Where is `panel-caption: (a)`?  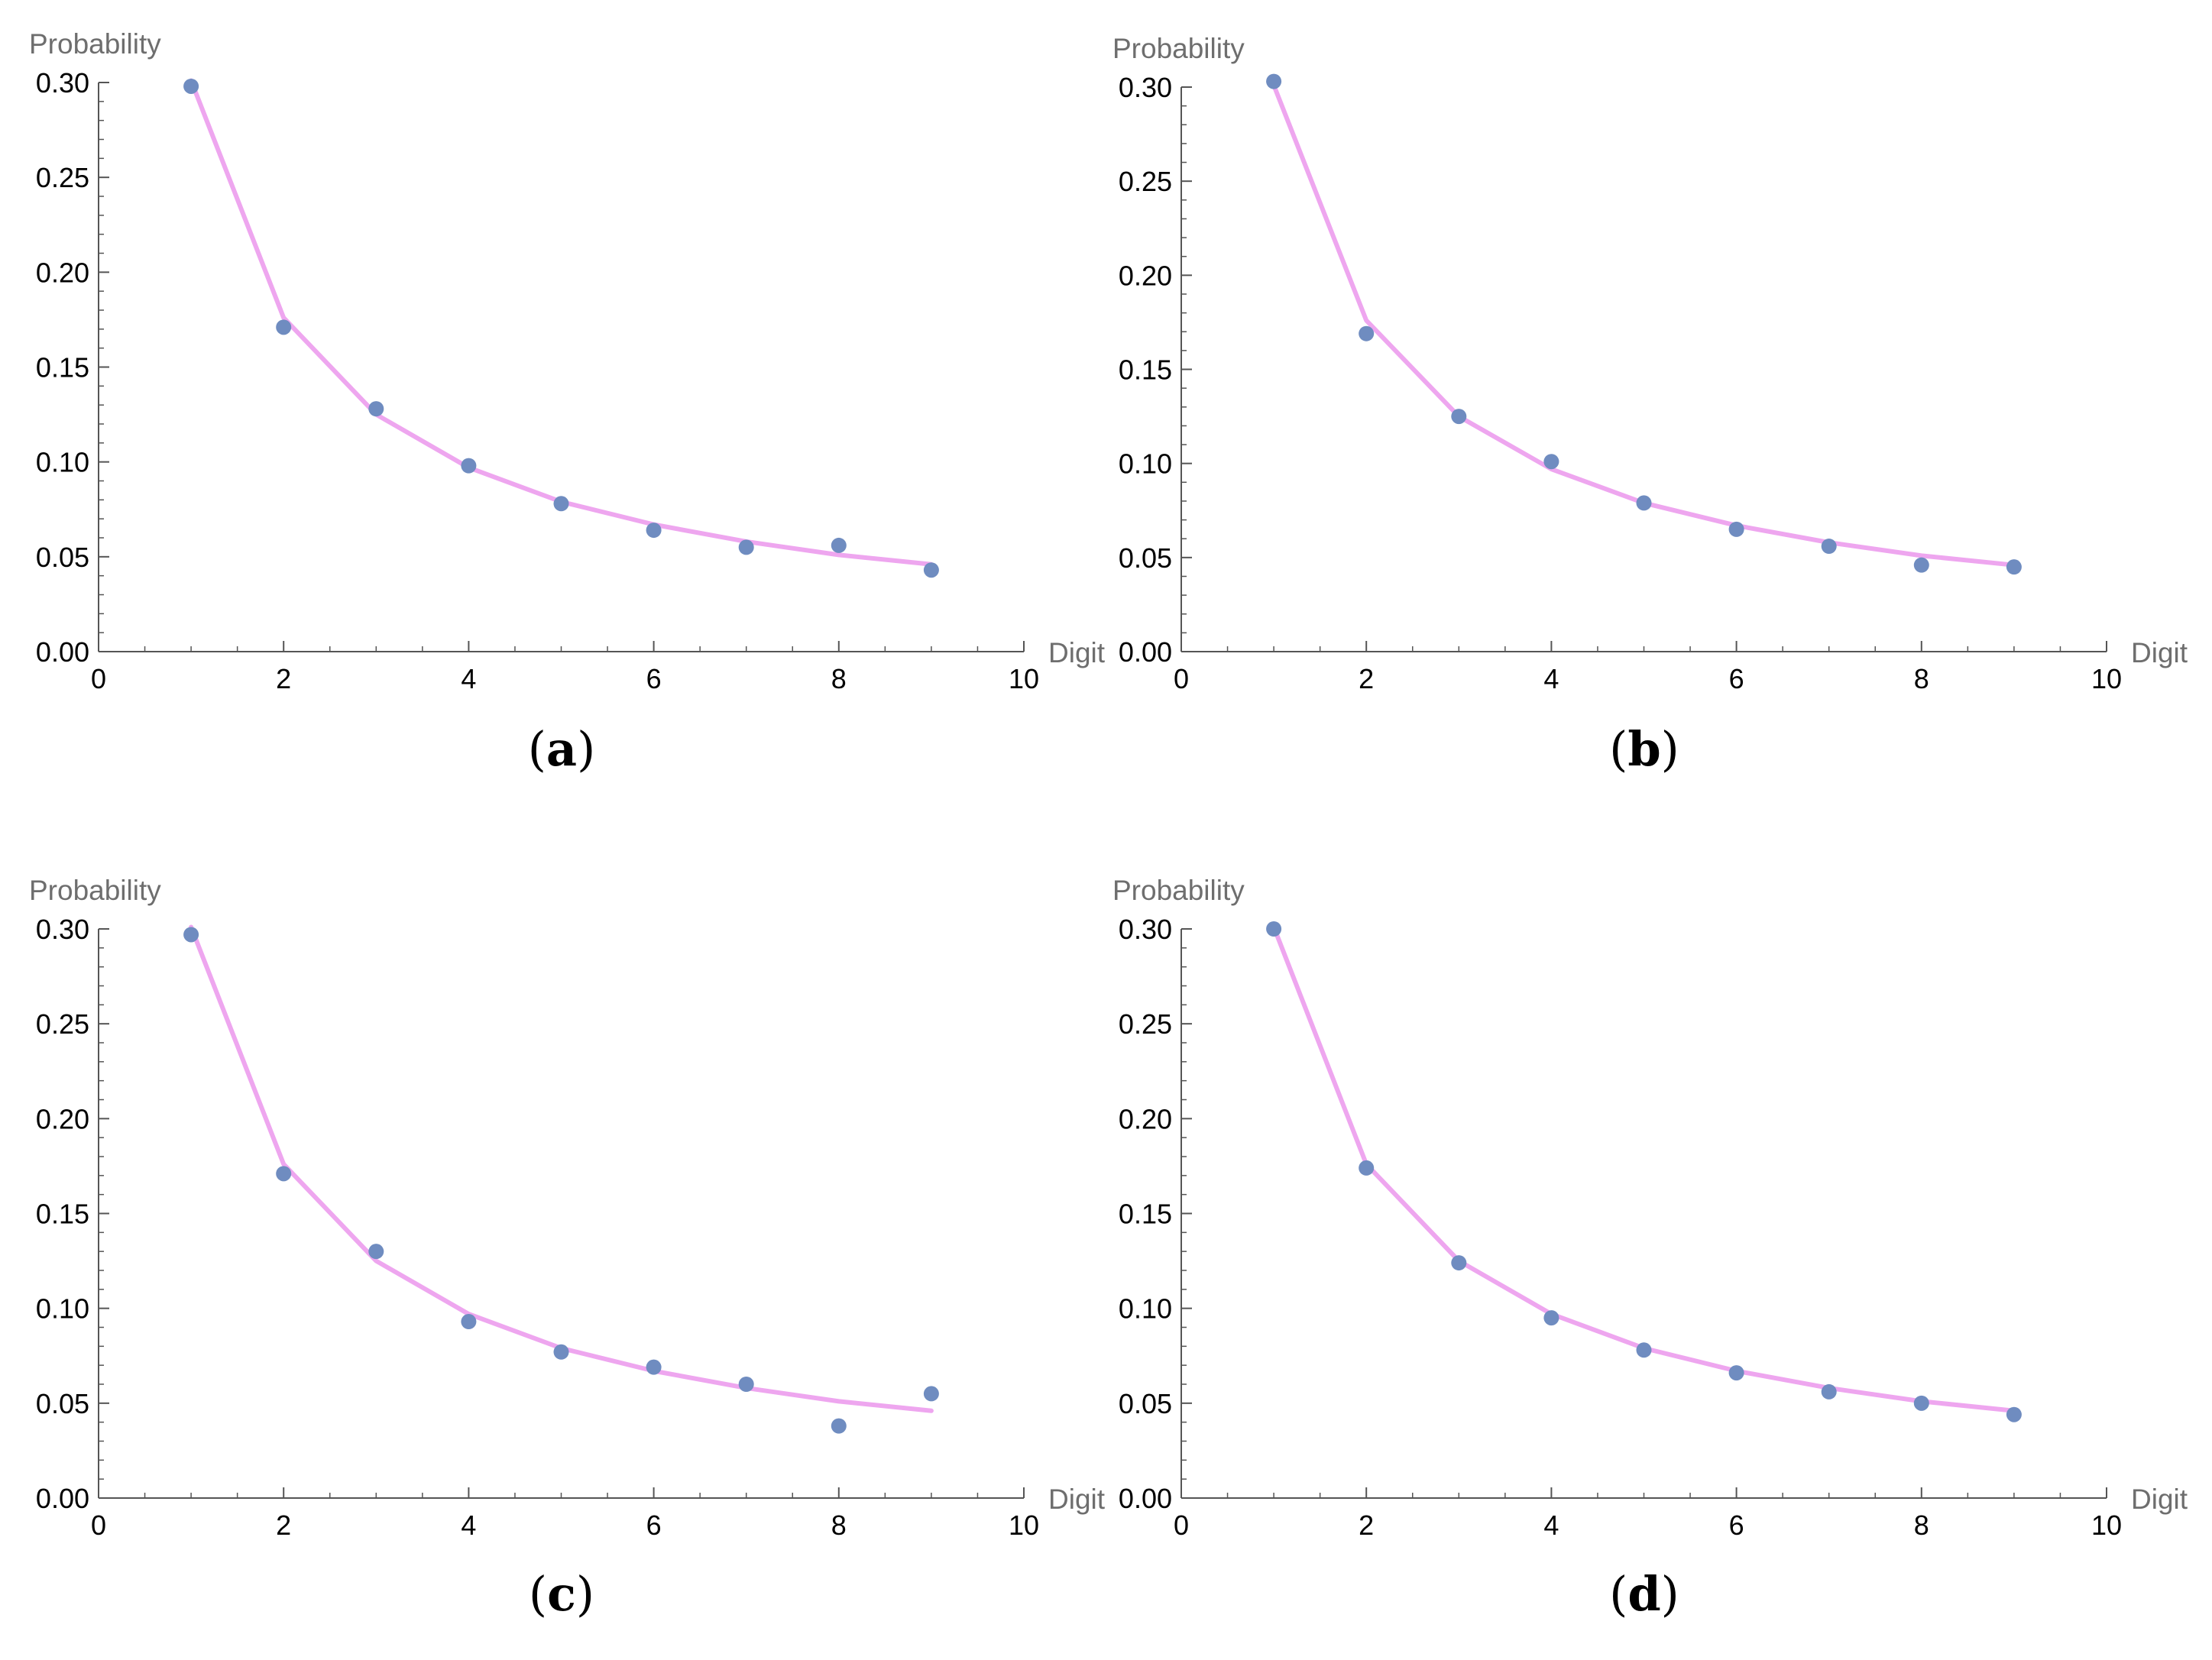 panel-caption: (a) is located at coordinates (562, 749).